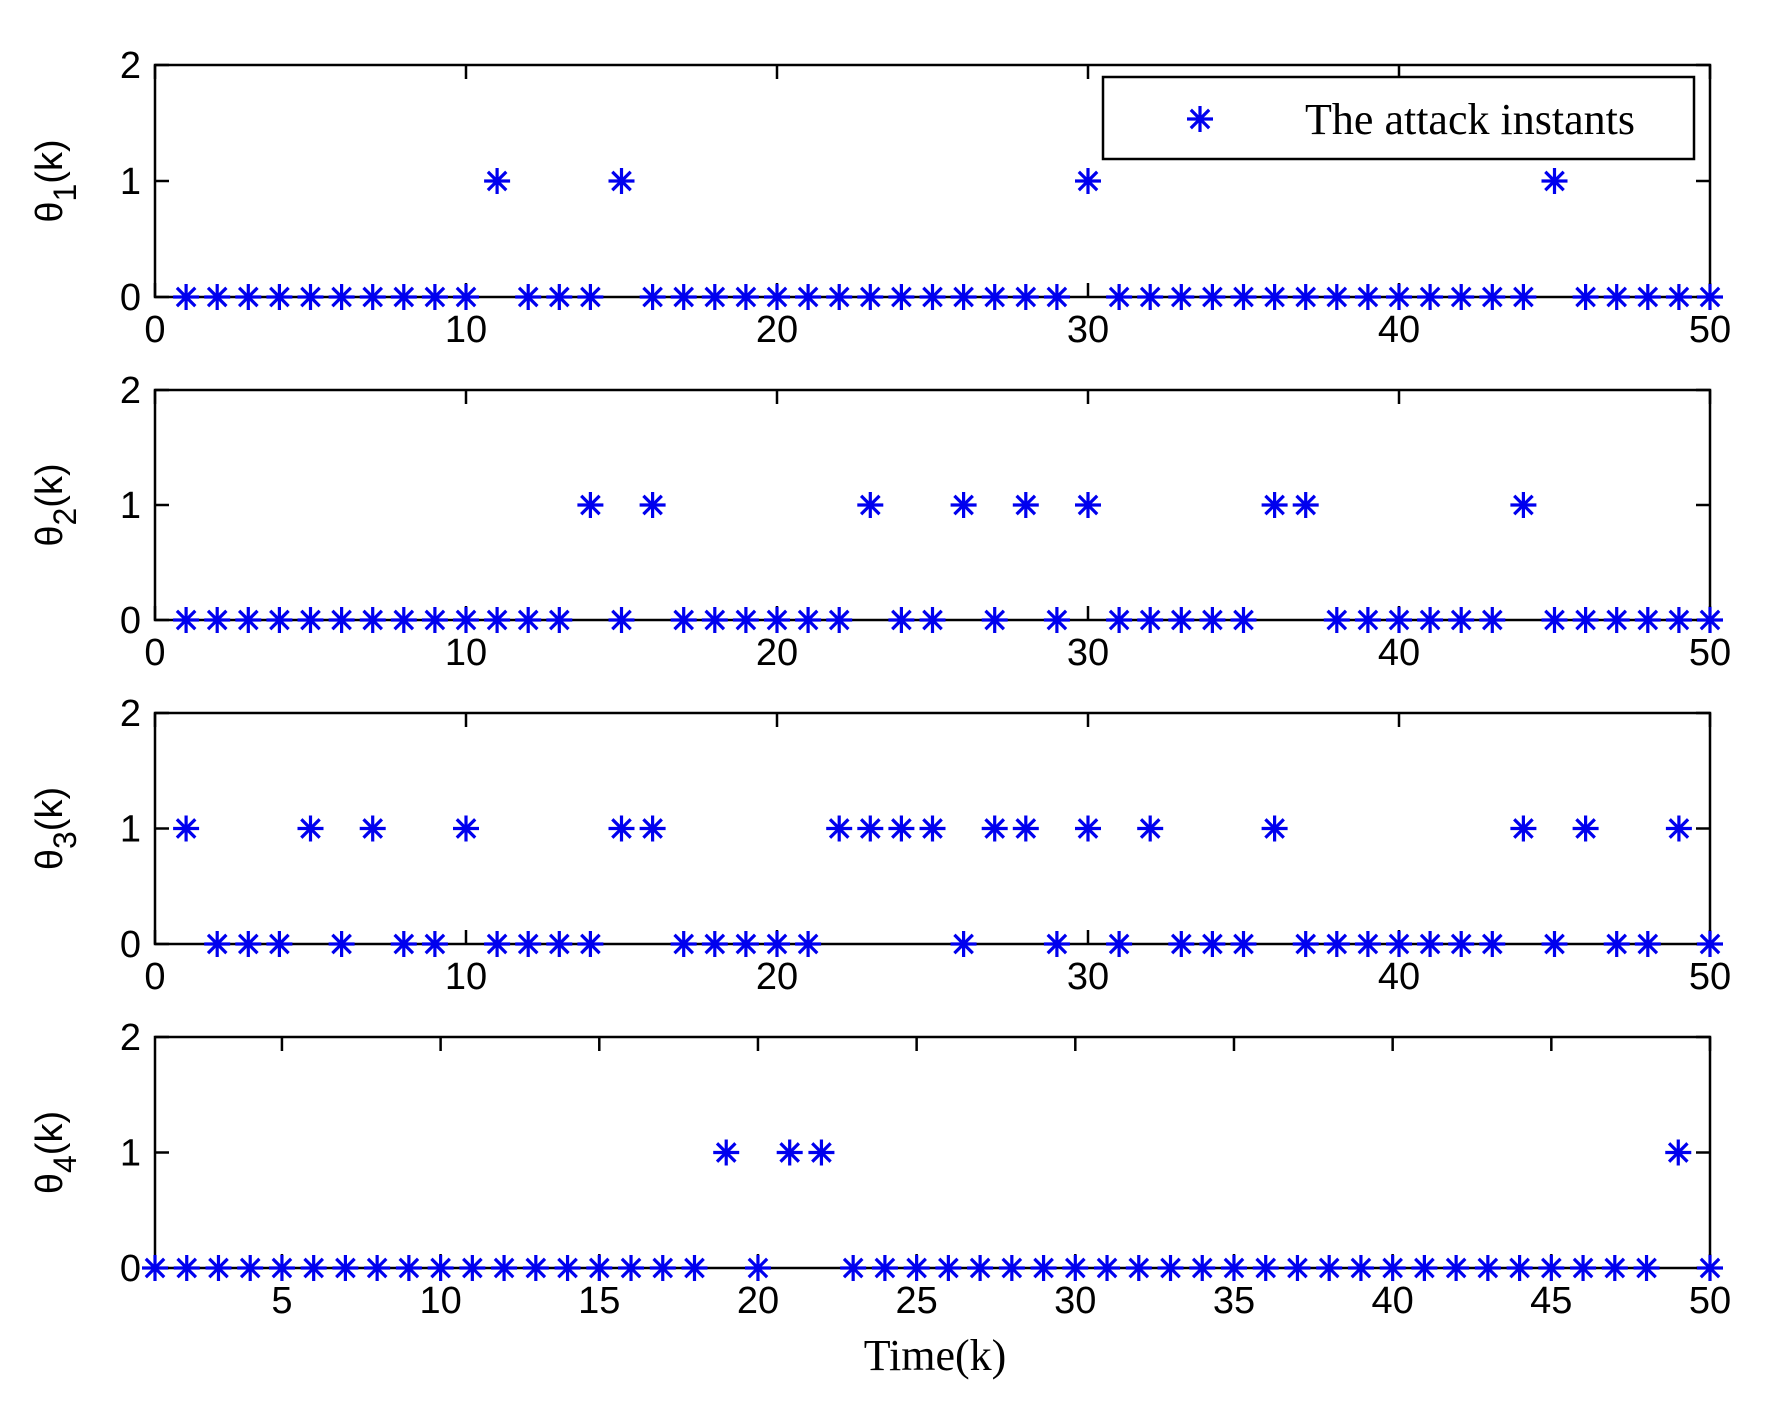 This screenshot has width=1765, height=1408. What do you see at coordinates (1088, 653) in the screenshot?
I see `x-tick-label: 30` at bounding box center [1088, 653].